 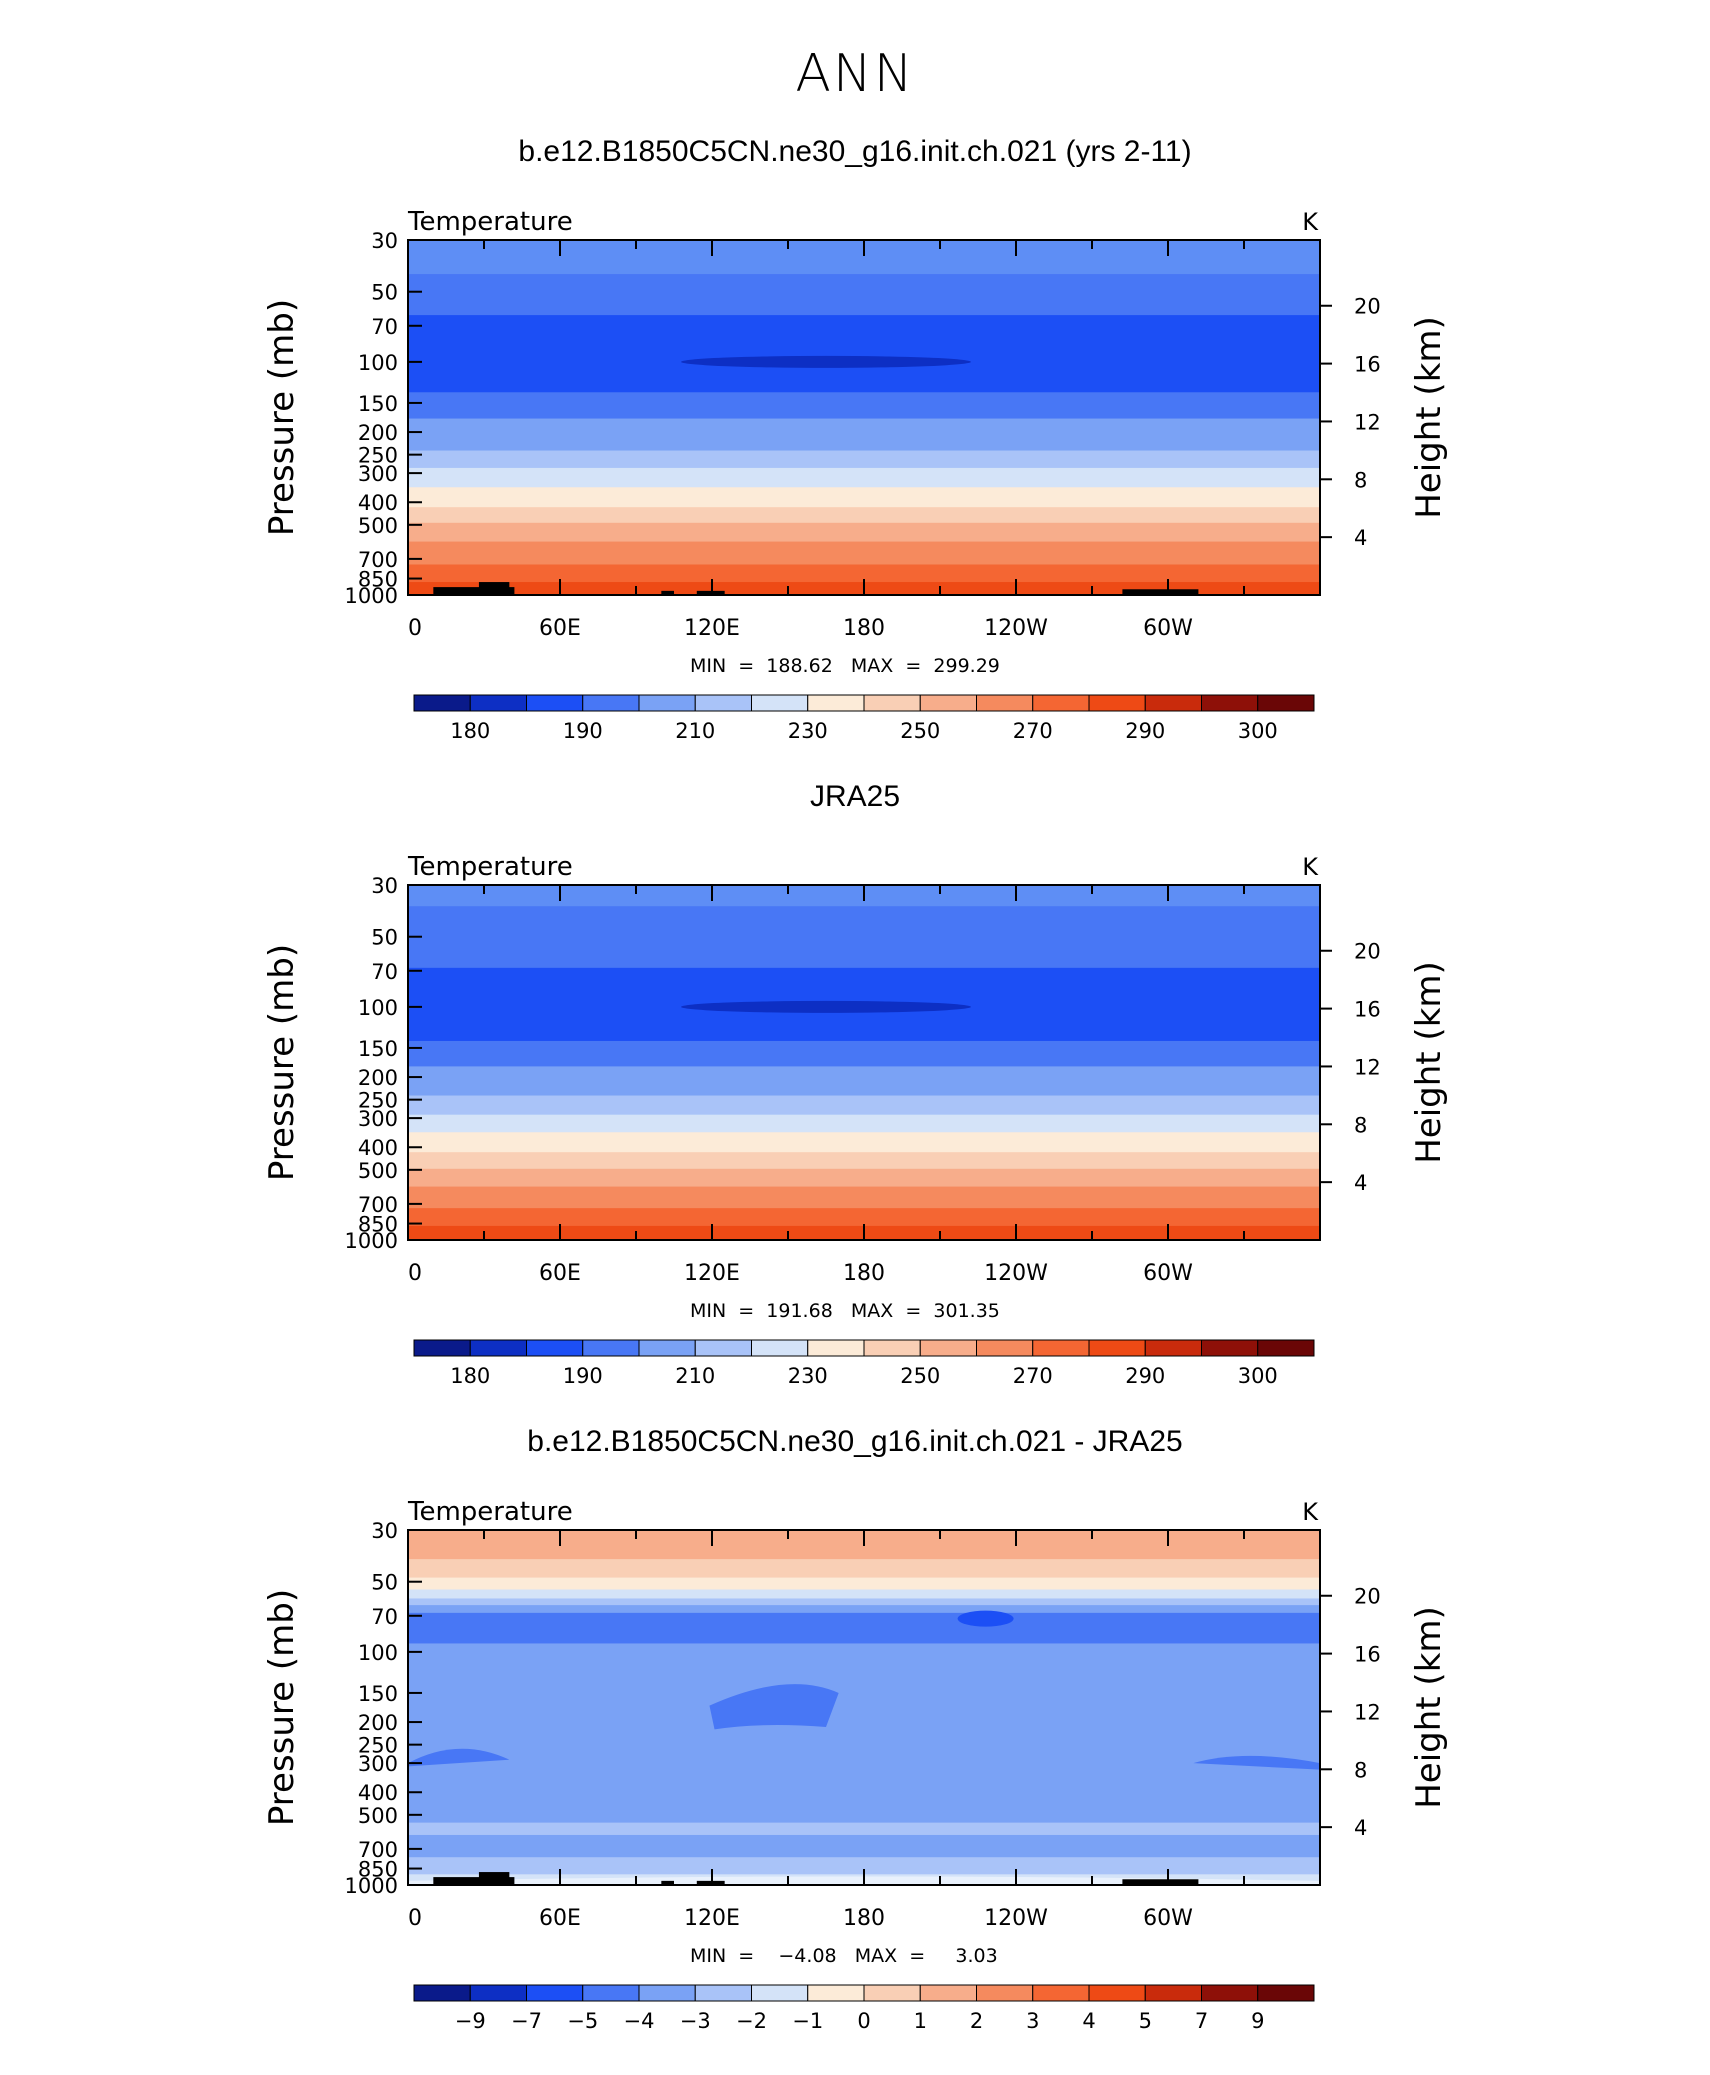 I want to click on x-tick-label: 120W, so click(x=1016, y=628).